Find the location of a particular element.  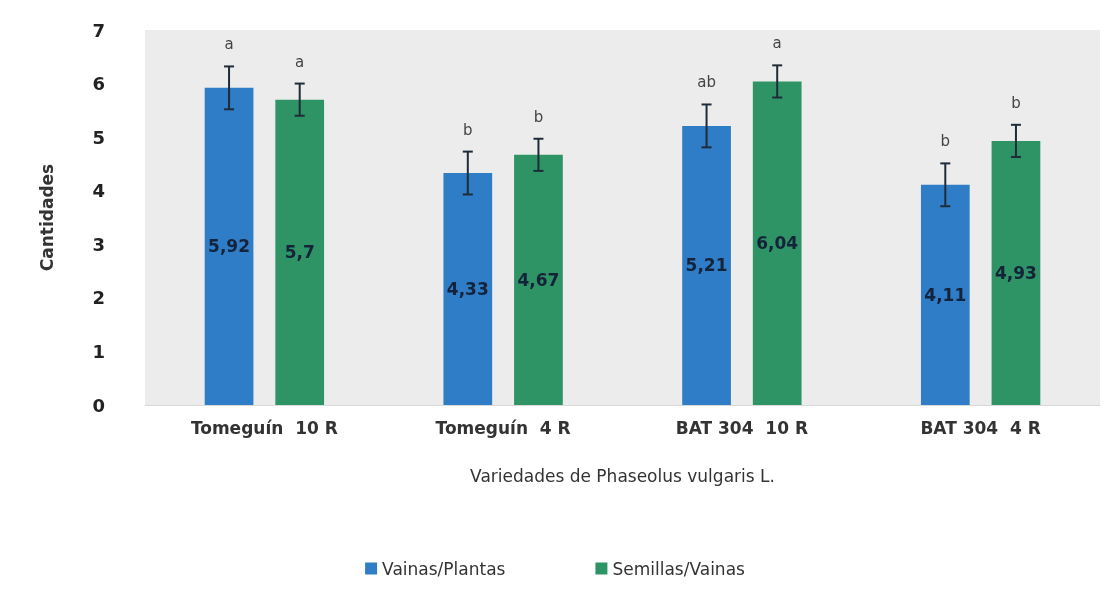

data-label: 4,11 is located at coordinates (945, 294).